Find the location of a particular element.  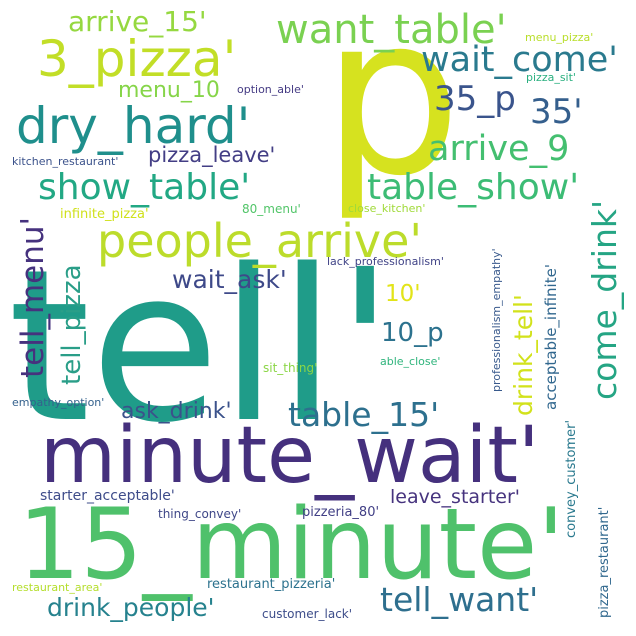

cloud-word-customer-lack: customer_lack' is located at coordinates (307, 614).